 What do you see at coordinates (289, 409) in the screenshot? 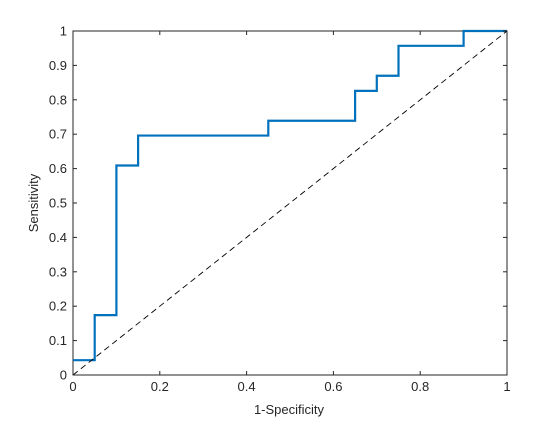
I see `x-axis-label: 1-Specificity` at bounding box center [289, 409].